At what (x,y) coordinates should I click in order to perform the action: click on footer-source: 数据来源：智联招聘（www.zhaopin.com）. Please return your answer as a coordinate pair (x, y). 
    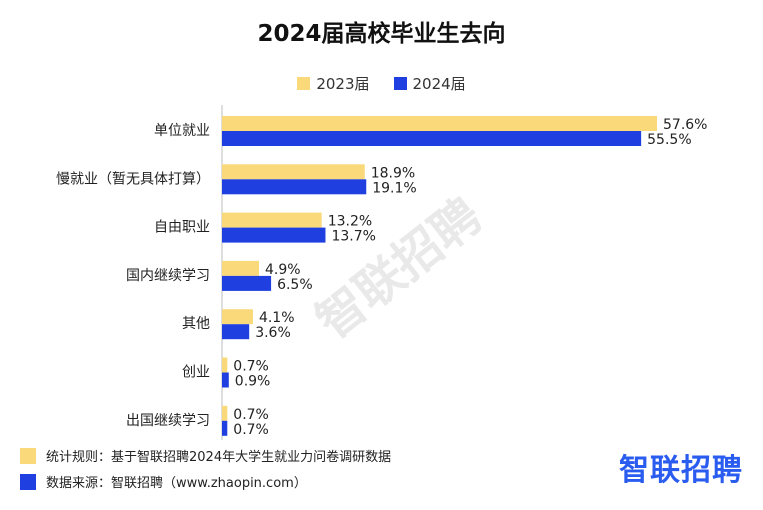
    Looking at the image, I should click on (163, 481).